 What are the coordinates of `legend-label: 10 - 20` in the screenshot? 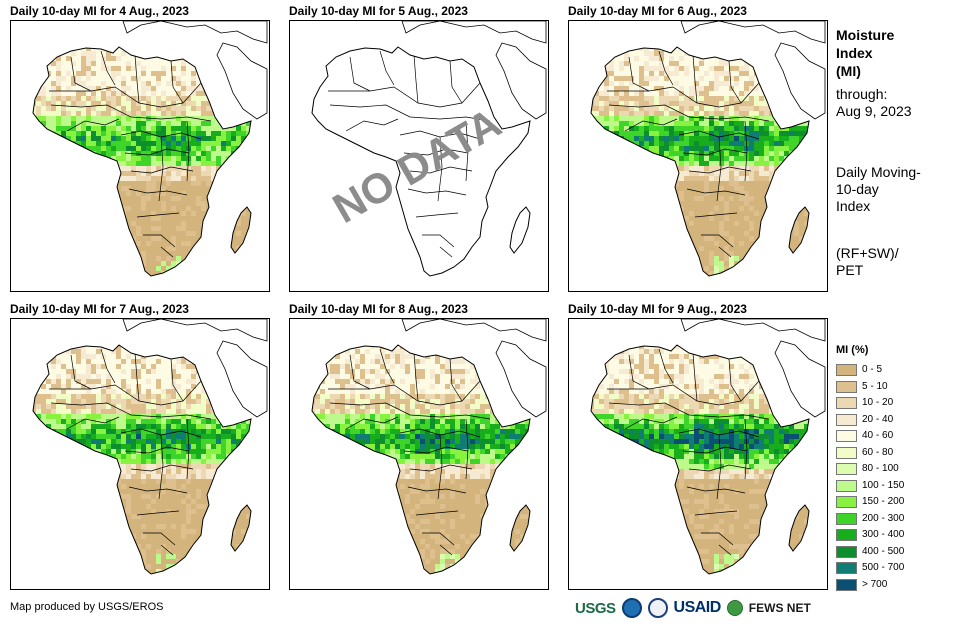 It's located at (878, 402).